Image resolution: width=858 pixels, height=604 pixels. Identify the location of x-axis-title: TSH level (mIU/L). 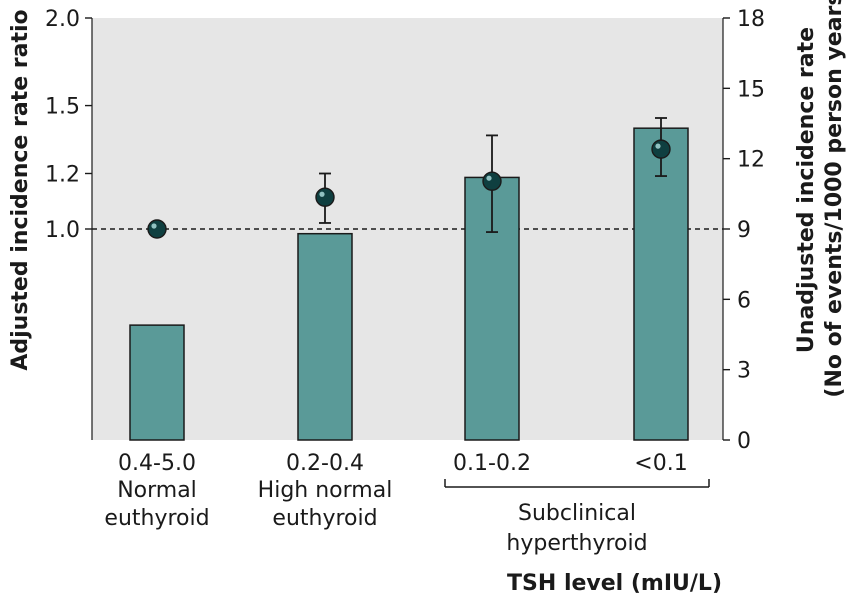
(614, 583).